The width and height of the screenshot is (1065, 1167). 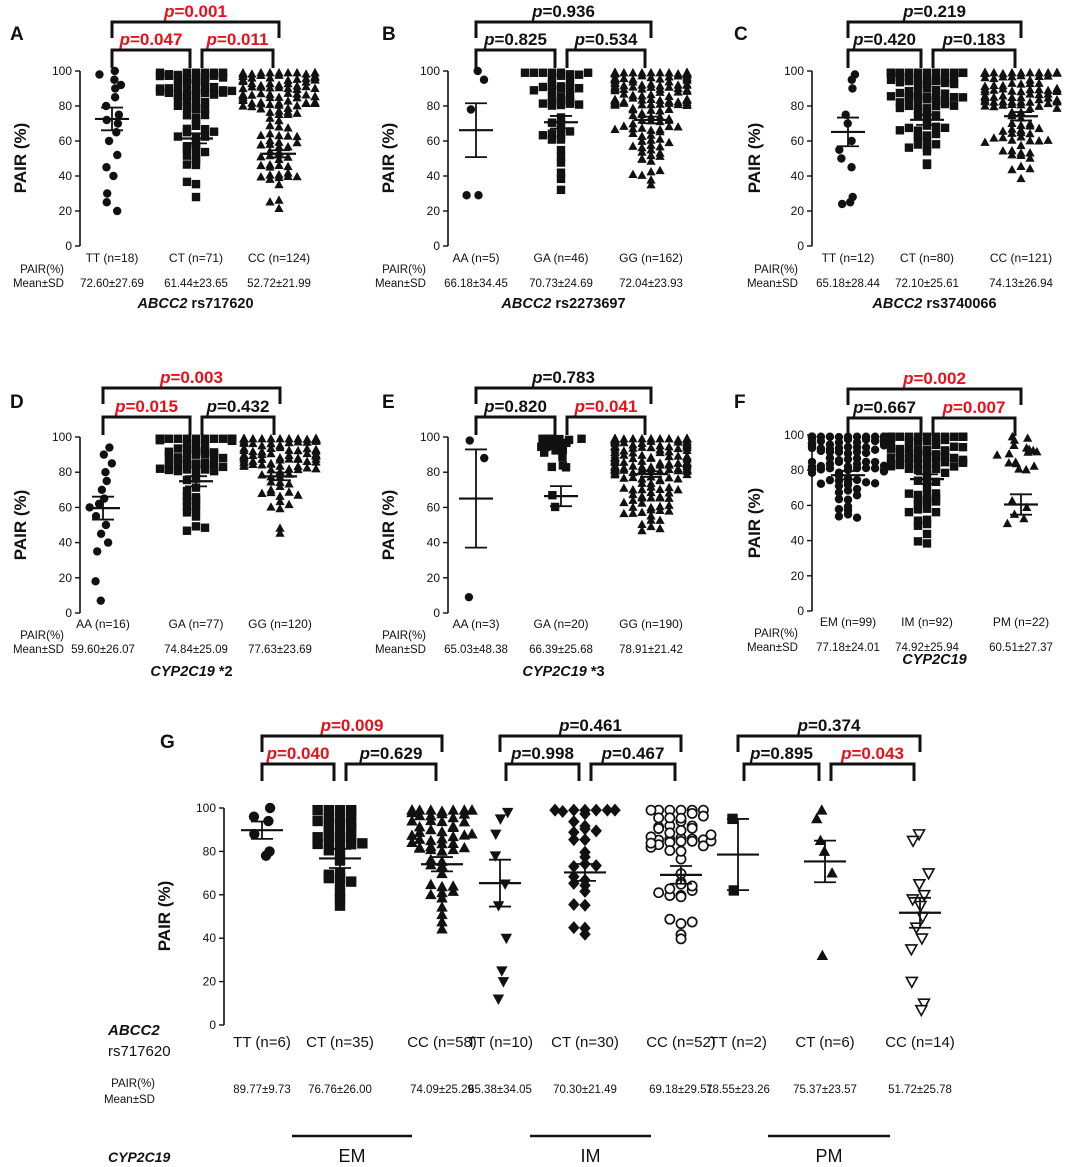 I want to click on p-value: =0.629, so click(x=396, y=753).